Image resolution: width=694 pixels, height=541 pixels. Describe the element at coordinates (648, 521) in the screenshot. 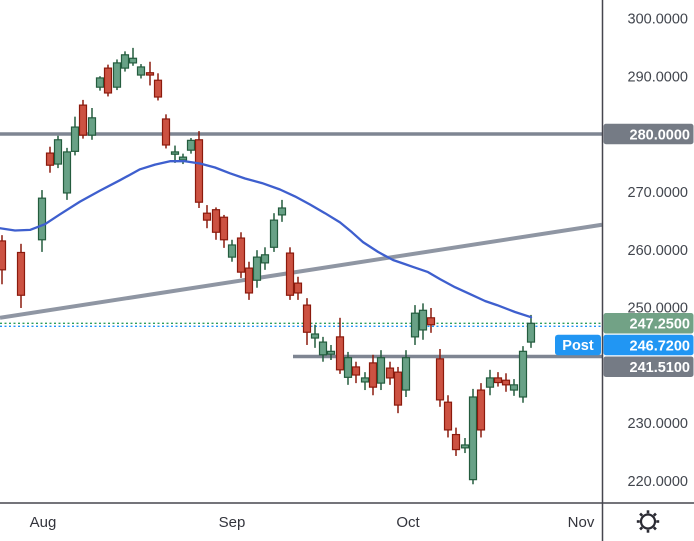

I see `settings-gear-icon` at that location.